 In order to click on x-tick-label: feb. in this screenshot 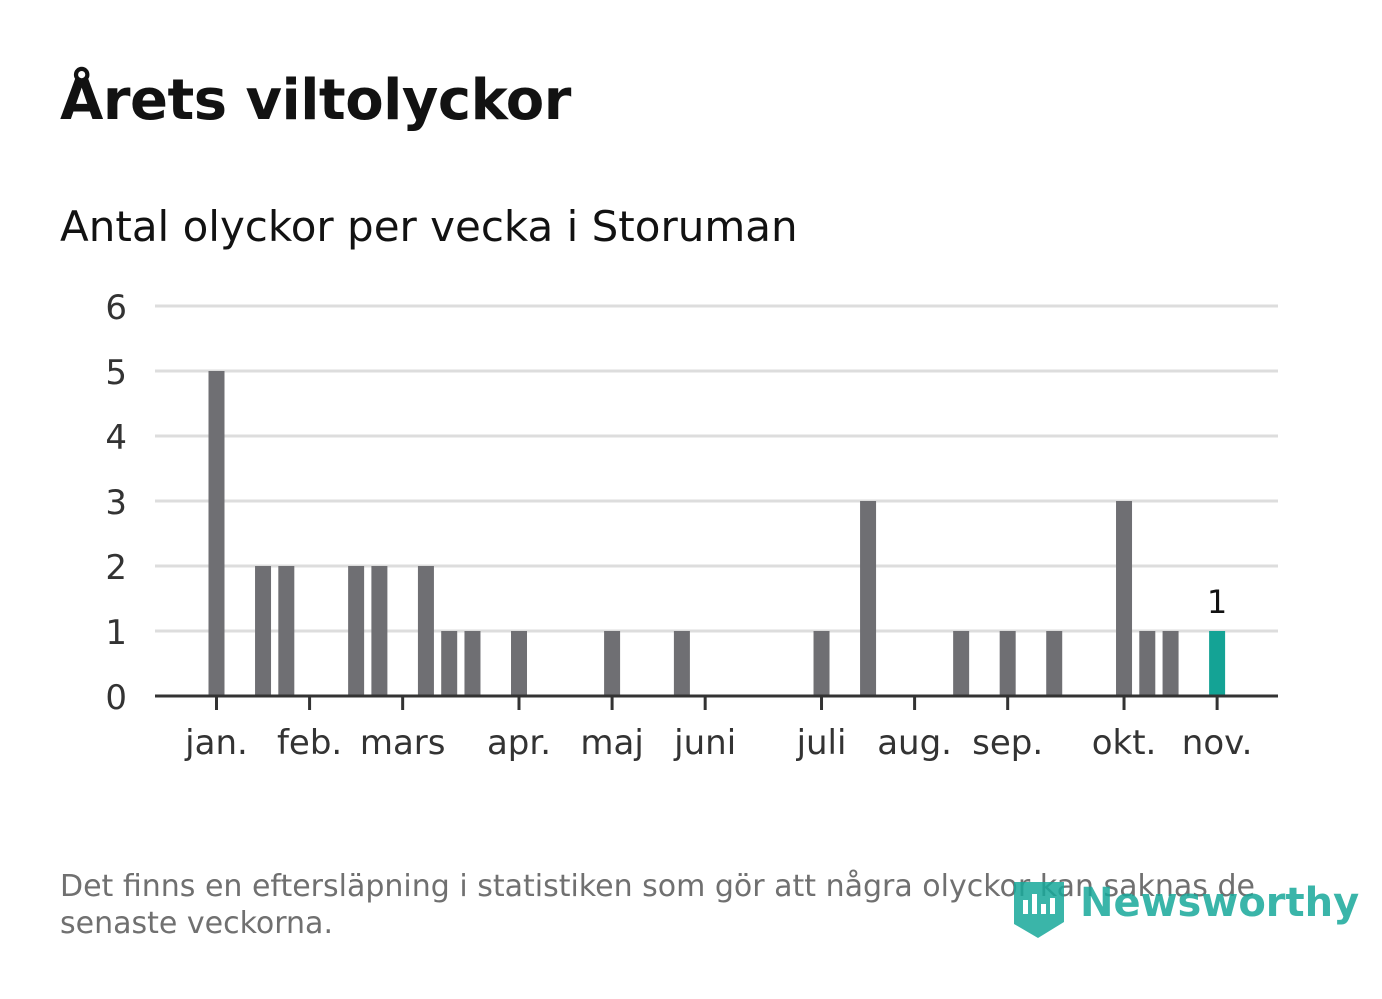, I will do `click(309, 743)`.